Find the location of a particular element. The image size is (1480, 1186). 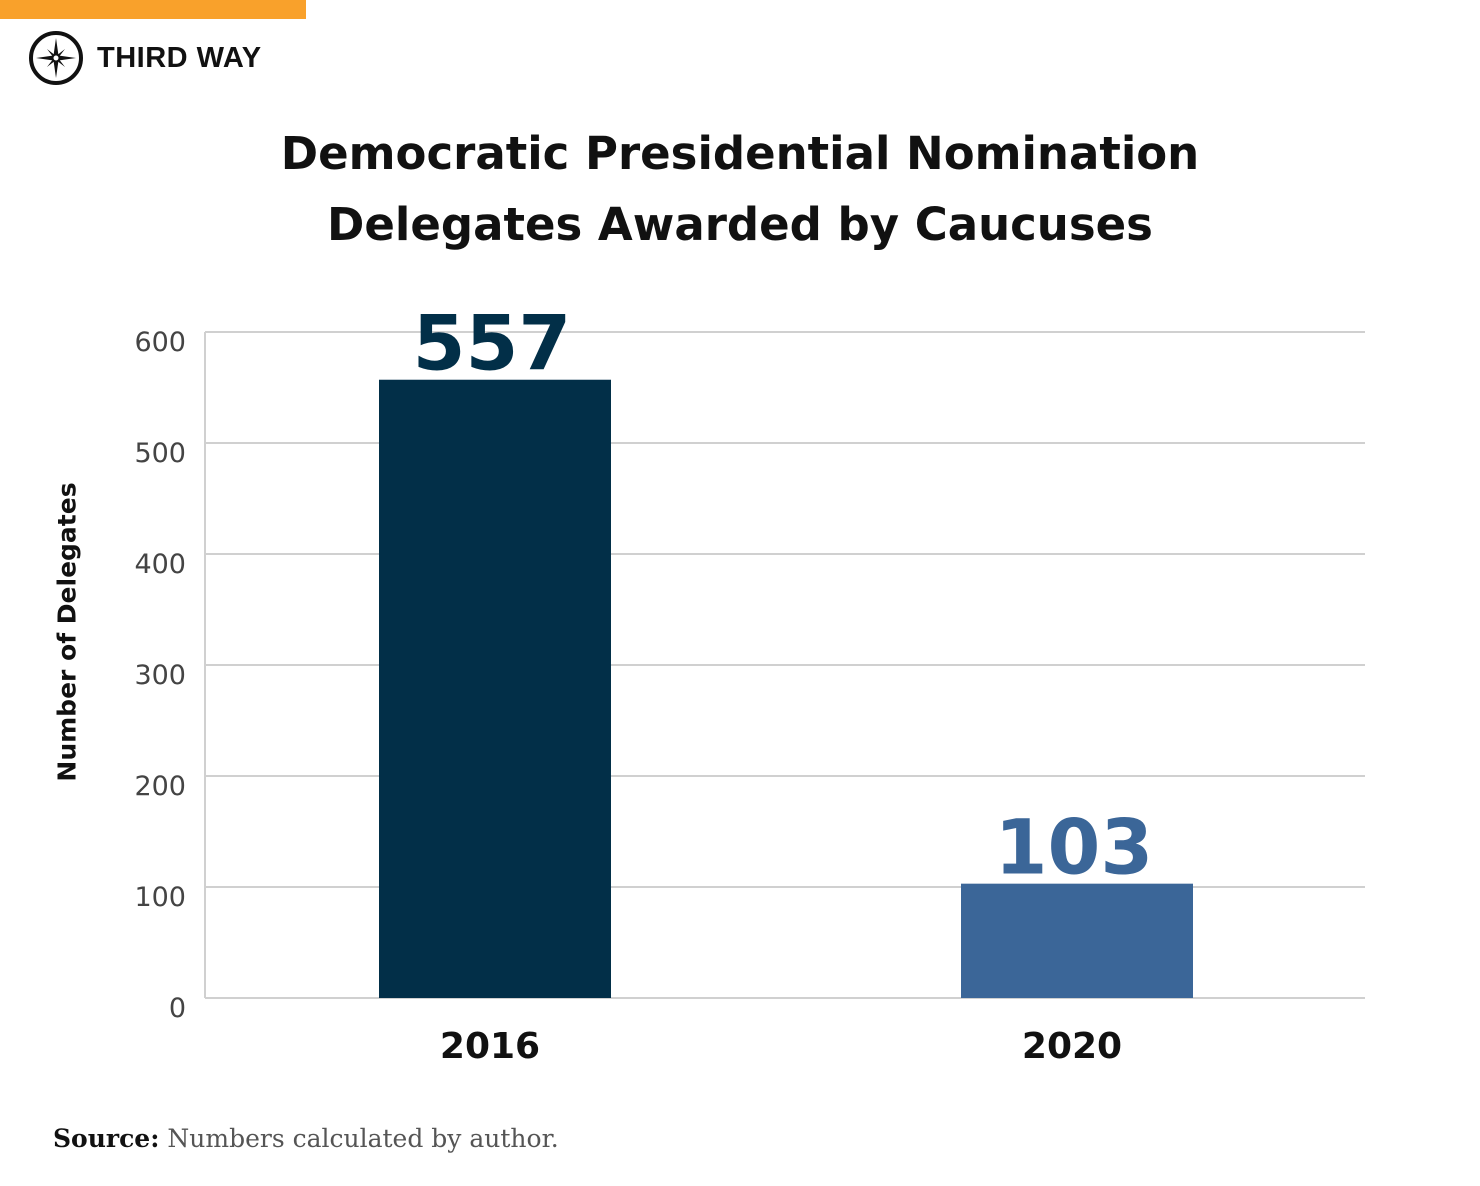

third-way-logo: THIRD WAY is located at coordinates (145, 58).